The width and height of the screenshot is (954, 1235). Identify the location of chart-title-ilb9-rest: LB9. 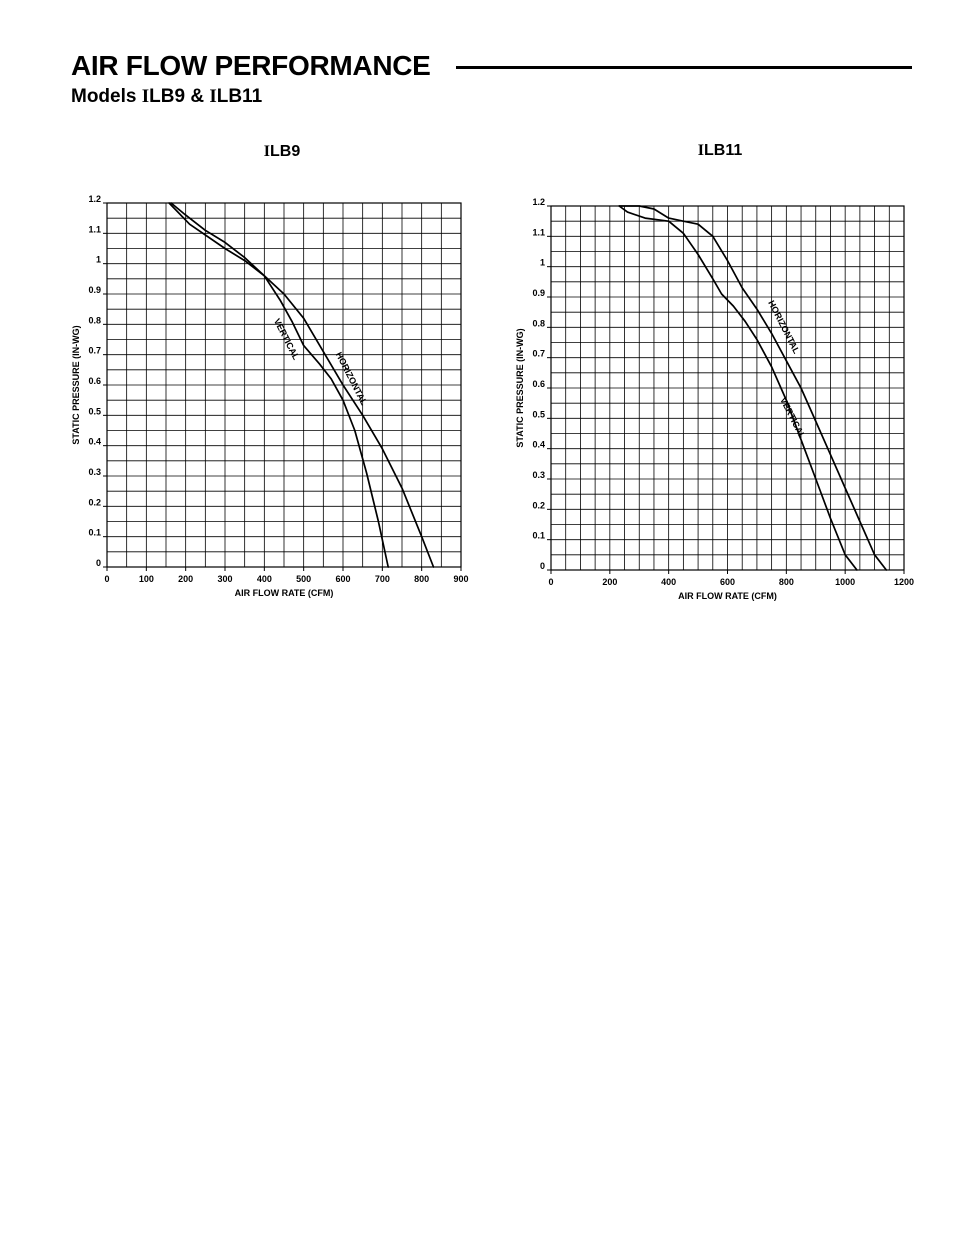
(285, 151).